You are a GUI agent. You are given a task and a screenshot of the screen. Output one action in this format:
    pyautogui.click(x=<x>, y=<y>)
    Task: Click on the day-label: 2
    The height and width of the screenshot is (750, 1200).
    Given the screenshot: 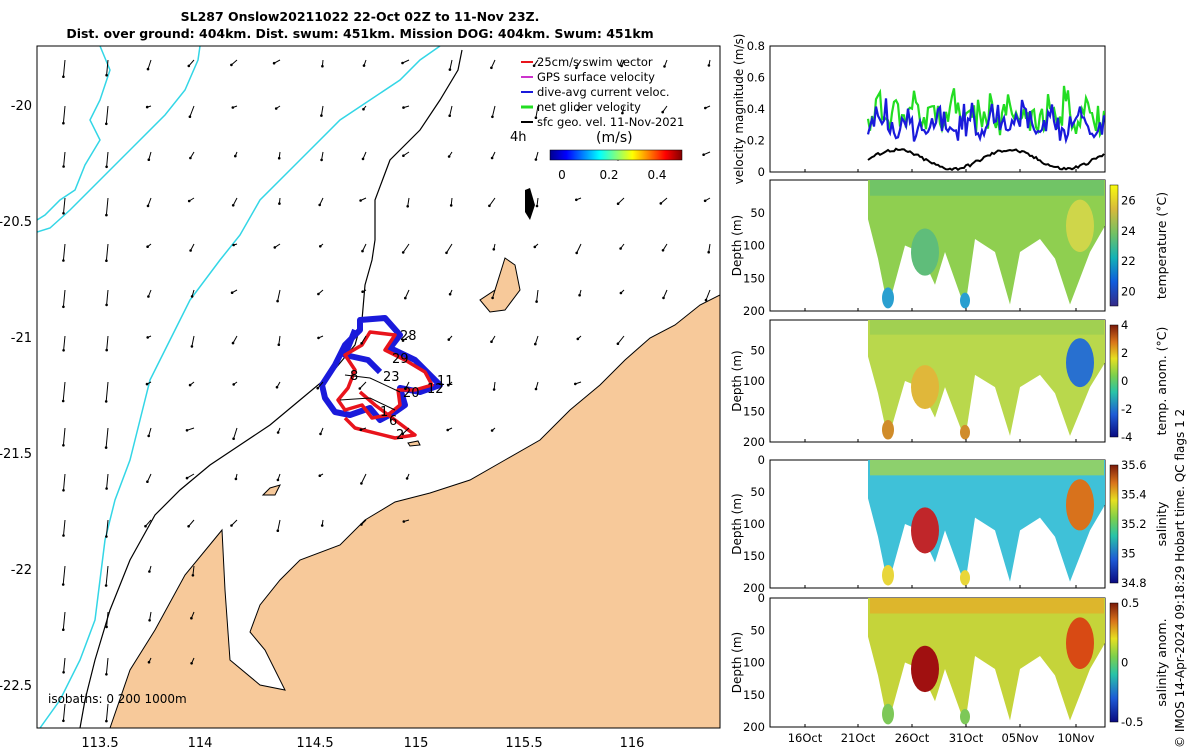 What is the action you would take?
    pyautogui.click(x=400, y=435)
    